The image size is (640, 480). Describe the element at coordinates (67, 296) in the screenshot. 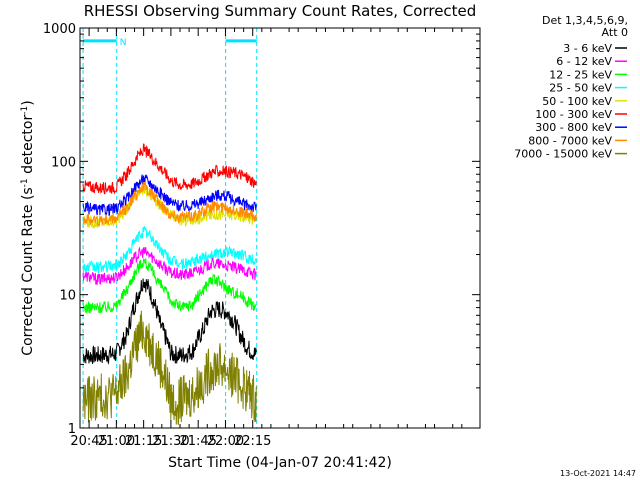

I see `y-tick-label: 10` at that location.